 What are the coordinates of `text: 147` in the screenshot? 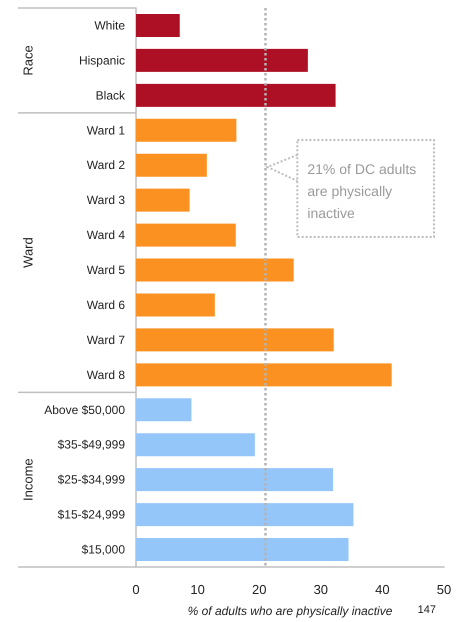 It's located at (427, 610).